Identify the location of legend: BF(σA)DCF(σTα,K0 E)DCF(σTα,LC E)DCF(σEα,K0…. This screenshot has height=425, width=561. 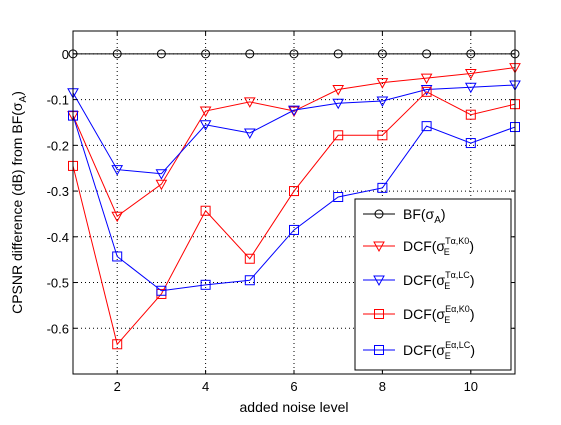
(433, 284).